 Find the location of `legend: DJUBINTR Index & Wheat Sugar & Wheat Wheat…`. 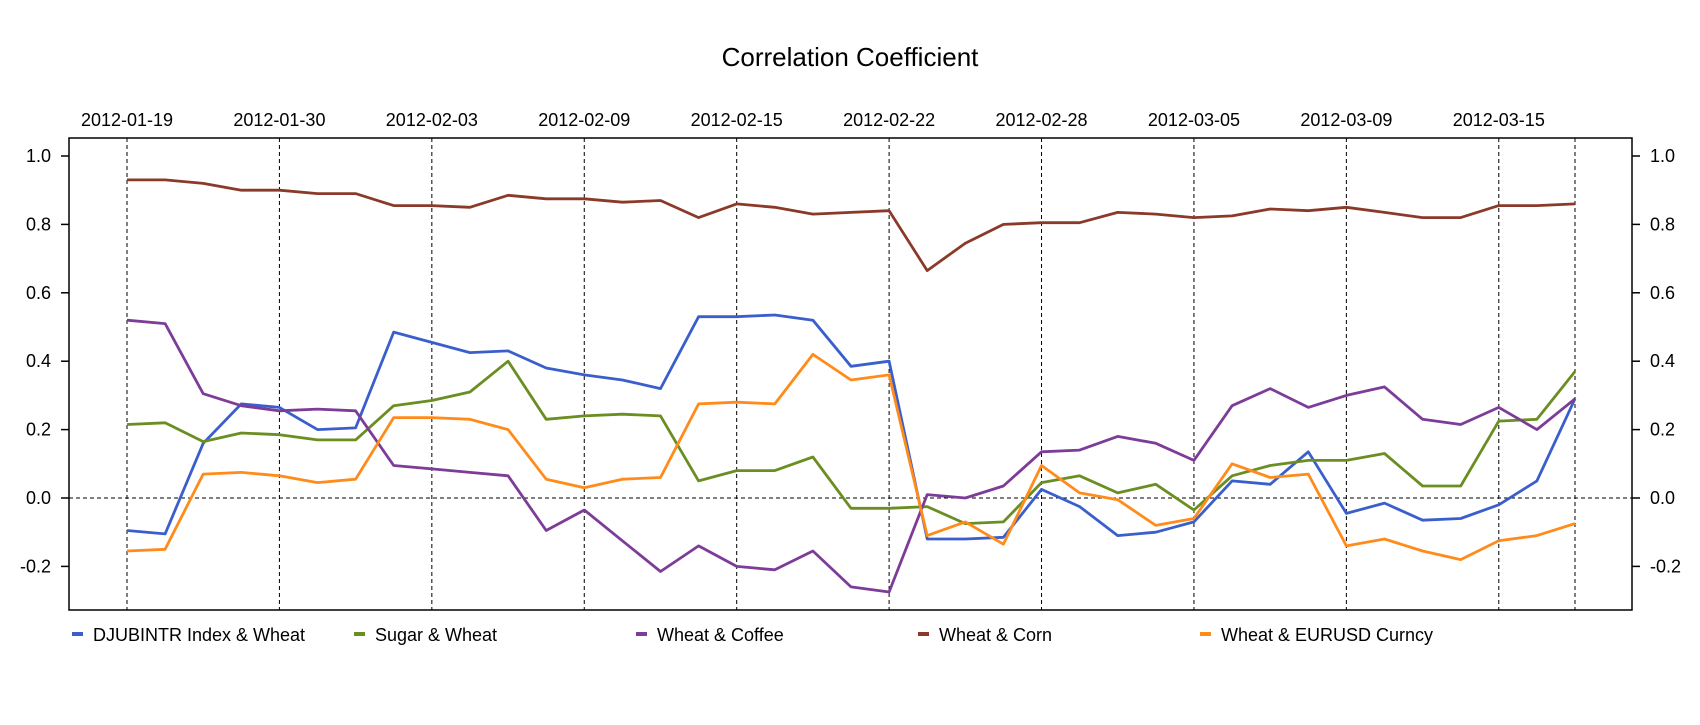

legend: DJUBINTR Index & Wheat Sugar & Wheat Wheat… is located at coordinates (752, 635).